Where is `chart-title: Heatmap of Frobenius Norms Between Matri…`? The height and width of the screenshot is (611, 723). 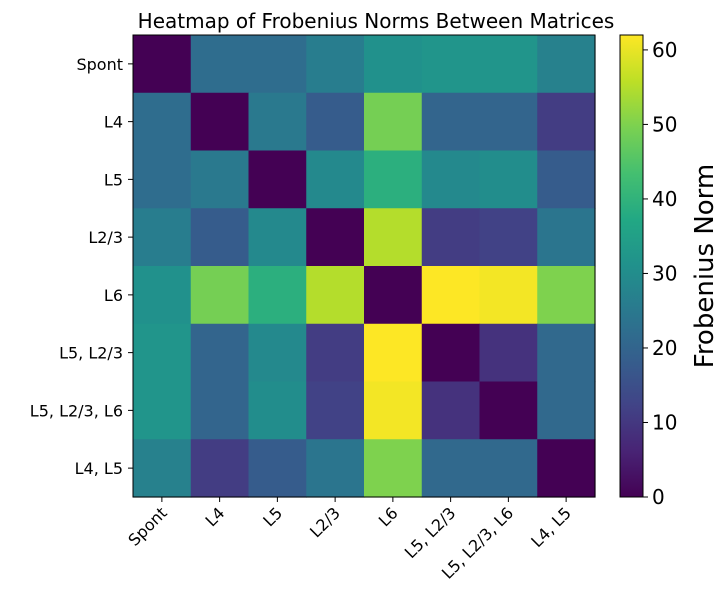
chart-title: Heatmap of Frobenius Norms Between Matri… is located at coordinates (376, 21).